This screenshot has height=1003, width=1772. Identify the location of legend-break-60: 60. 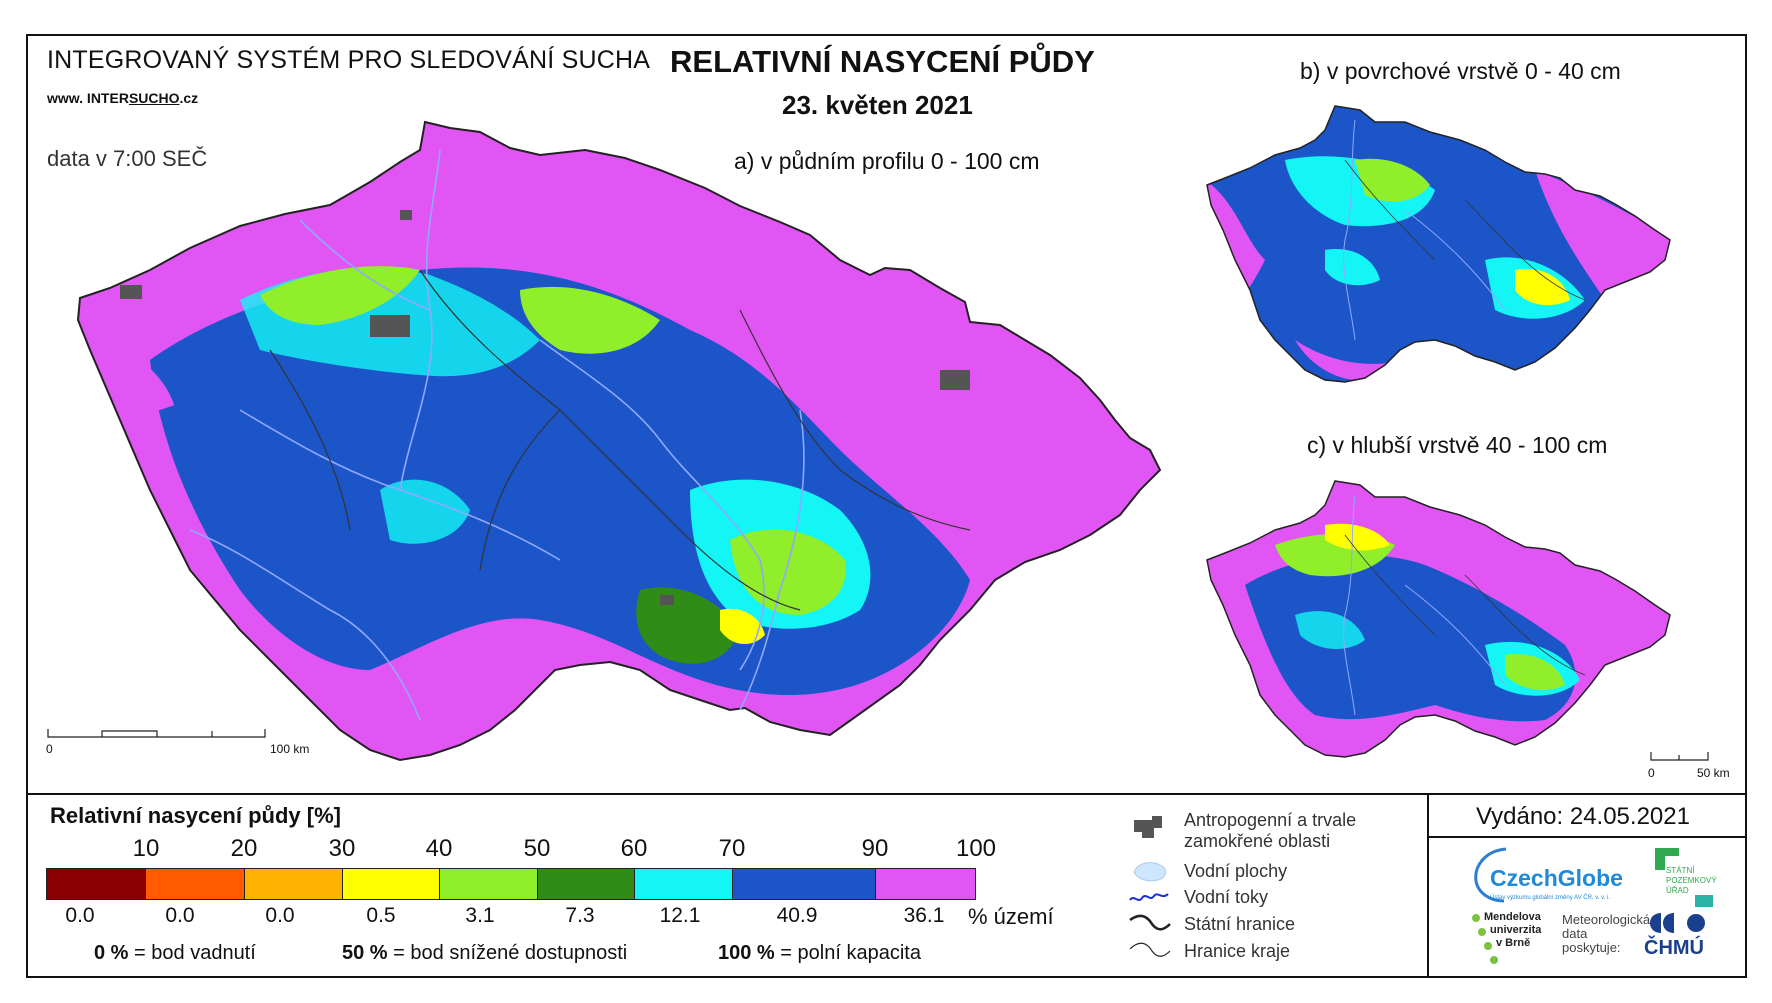
(634, 848).